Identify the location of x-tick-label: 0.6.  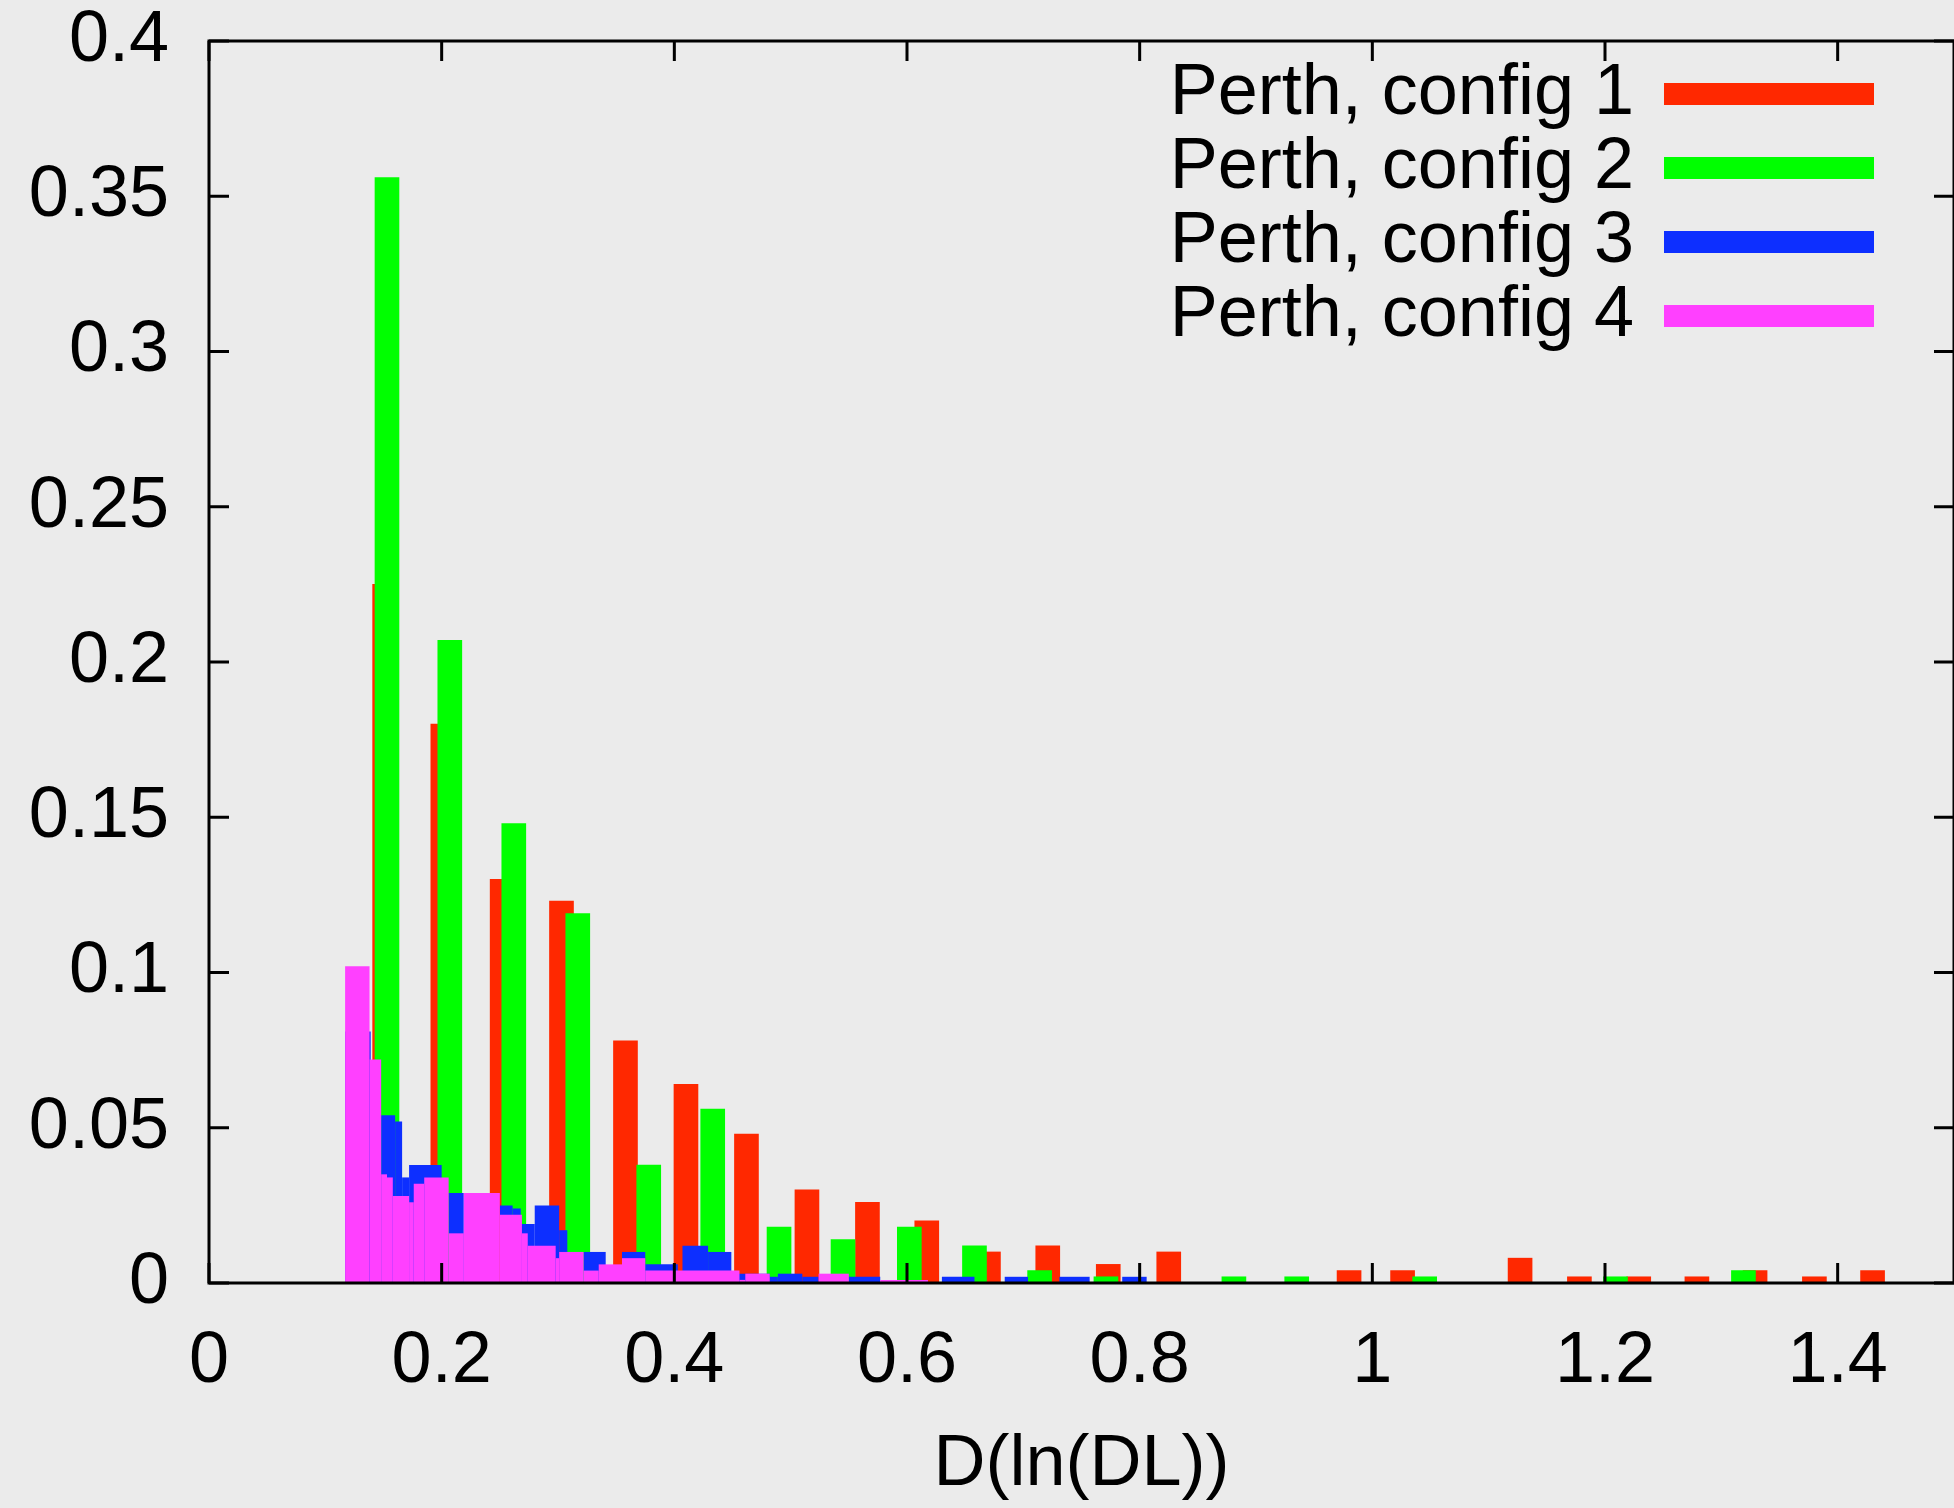
(907, 1357).